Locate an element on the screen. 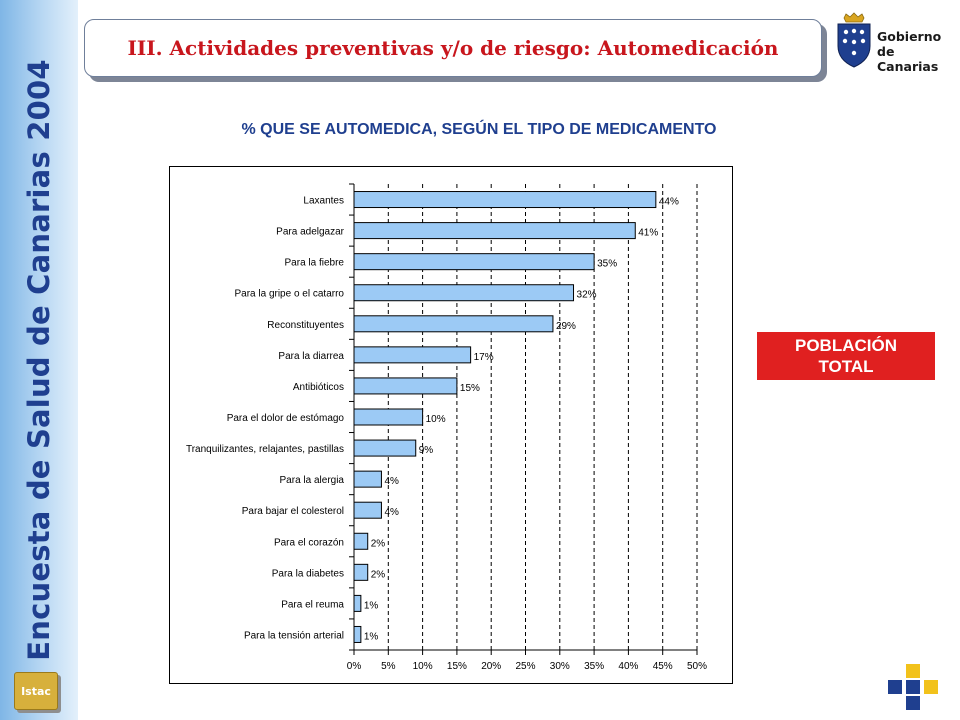 The width and height of the screenshot is (960, 720). gobierno-de-canarias-text: Gobierno de Canarias is located at coordinates (916, 51).